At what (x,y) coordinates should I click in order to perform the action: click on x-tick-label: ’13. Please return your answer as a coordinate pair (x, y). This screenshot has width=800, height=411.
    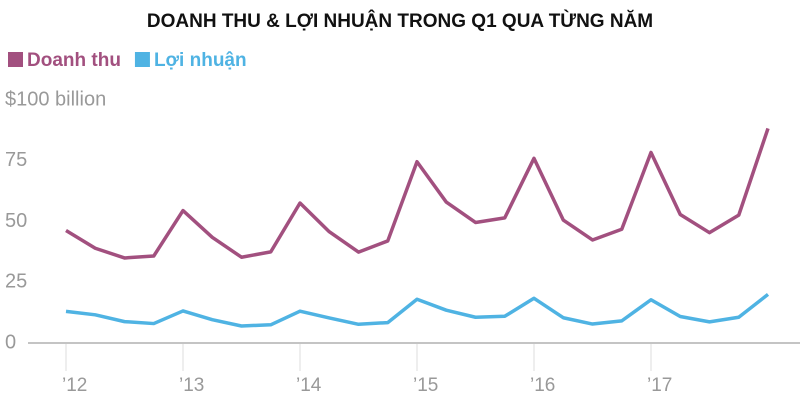
    Looking at the image, I should click on (191, 385).